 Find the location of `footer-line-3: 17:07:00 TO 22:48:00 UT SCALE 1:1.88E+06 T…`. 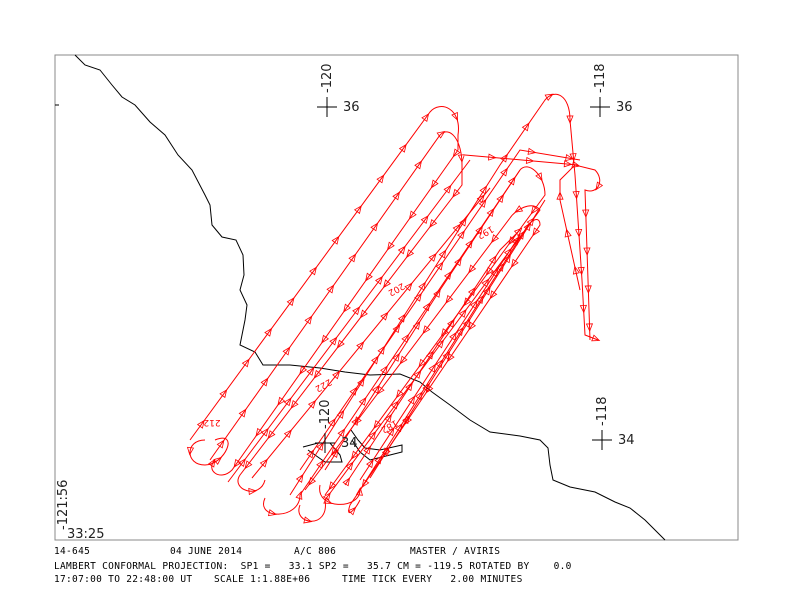

footer-line-3: 17:07:00 TO 22:48:00 UT SCALE 1:1.88E+06 T… is located at coordinates (288, 579).